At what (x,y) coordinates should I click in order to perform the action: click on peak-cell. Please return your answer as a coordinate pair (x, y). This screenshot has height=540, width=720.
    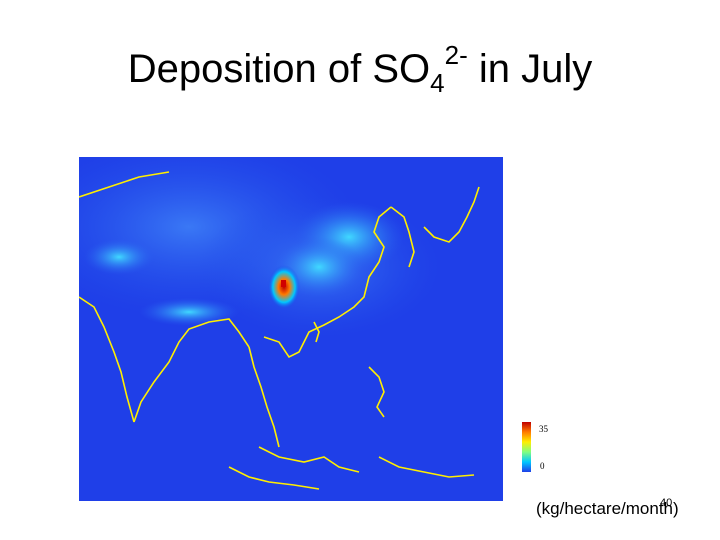
    Looking at the image, I should click on (283, 283).